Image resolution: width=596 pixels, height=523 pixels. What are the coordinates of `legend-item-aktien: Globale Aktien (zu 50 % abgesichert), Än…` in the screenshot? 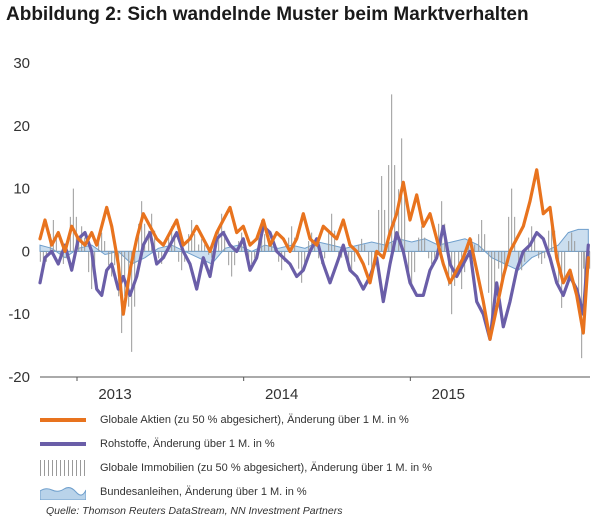 It's located at (315, 420).